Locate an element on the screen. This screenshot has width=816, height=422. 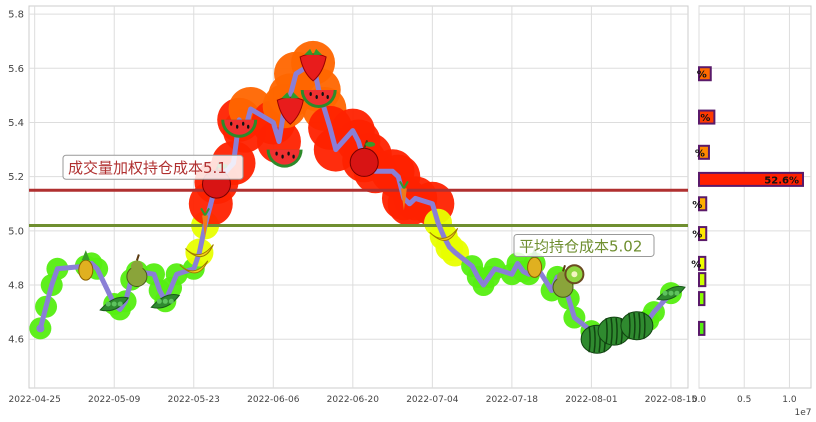
x-tick-label: 2022-08-15 is located at coordinates (671, 400).